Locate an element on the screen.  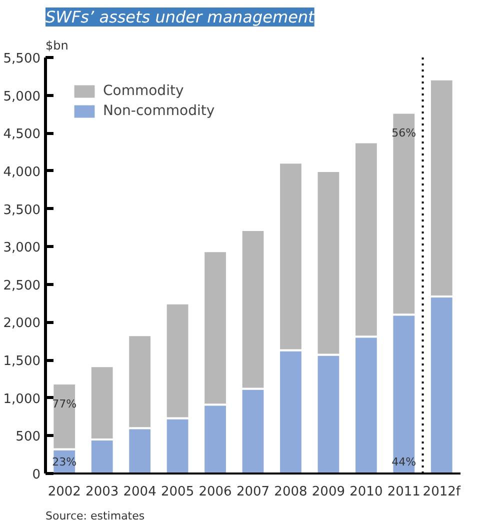
y-tick-label: 1,000 is located at coordinates (21, 399).